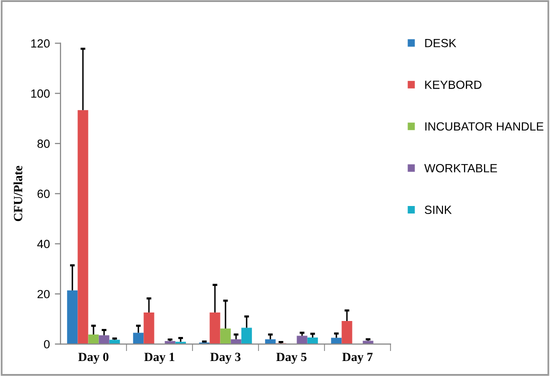 The image size is (550, 376). I want to click on y-tick-label: 120, so click(40, 43).